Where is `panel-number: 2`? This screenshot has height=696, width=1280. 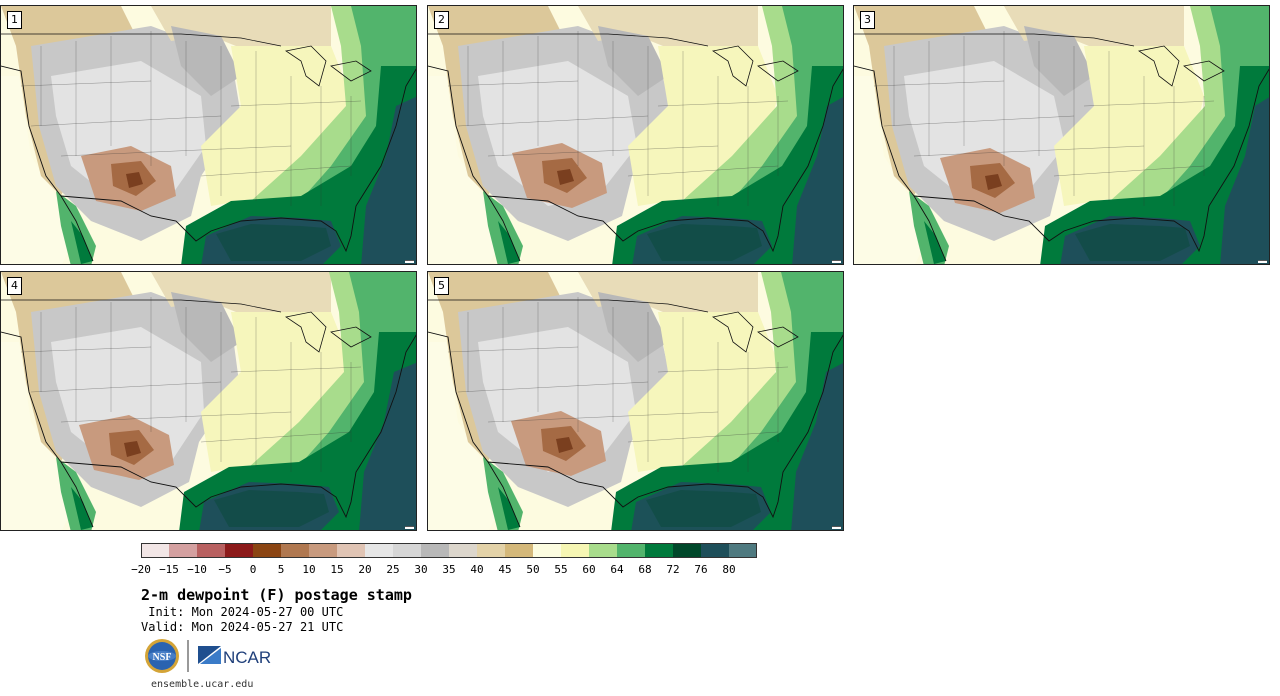 panel-number: 2 is located at coordinates (441, 20).